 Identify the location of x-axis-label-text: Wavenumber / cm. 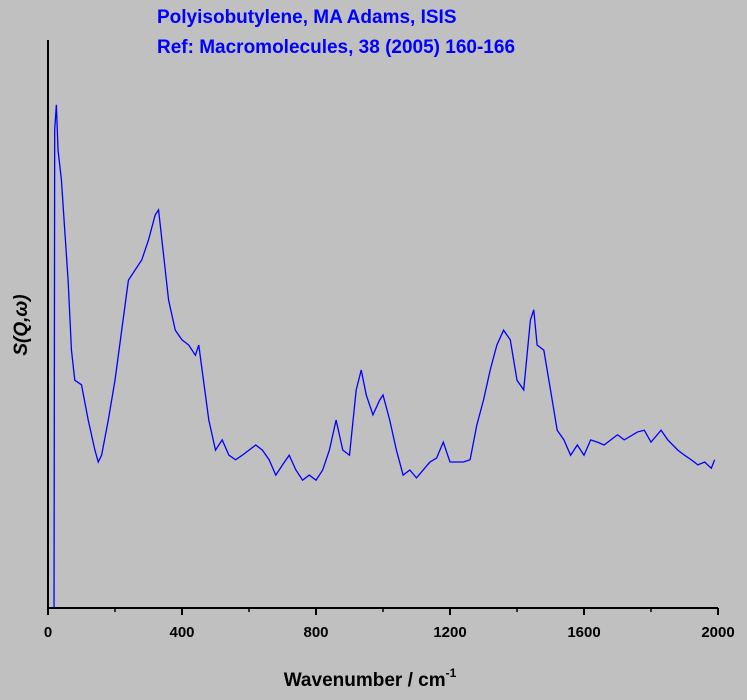
(365, 680).